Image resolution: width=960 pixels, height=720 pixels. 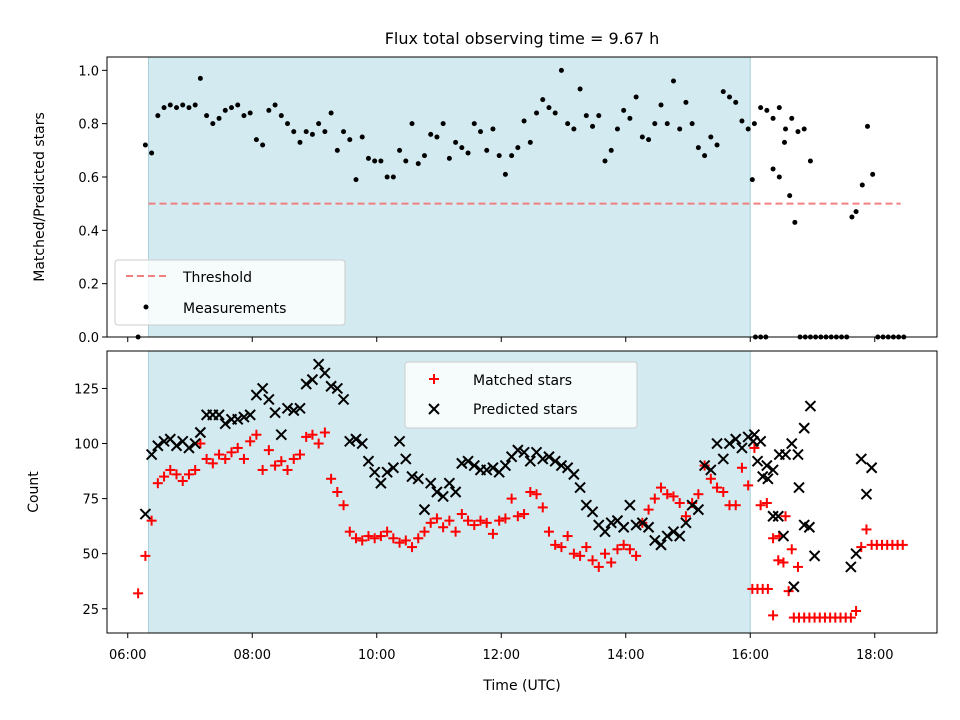 I want to click on top-y-tick-label: 0.4, so click(x=88, y=231).